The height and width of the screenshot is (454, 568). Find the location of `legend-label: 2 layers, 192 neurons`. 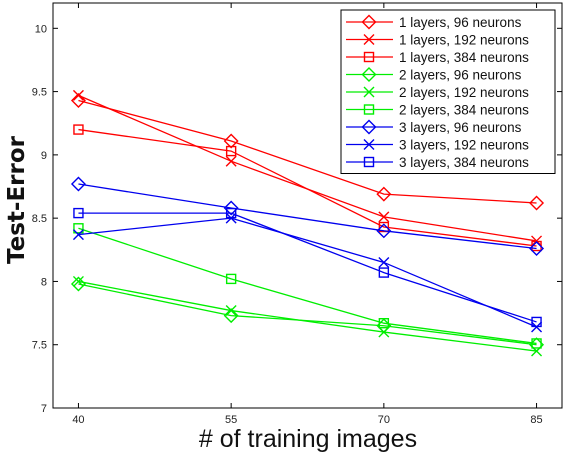

legend-label: 2 layers, 192 neurons is located at coordinates (464, 92).